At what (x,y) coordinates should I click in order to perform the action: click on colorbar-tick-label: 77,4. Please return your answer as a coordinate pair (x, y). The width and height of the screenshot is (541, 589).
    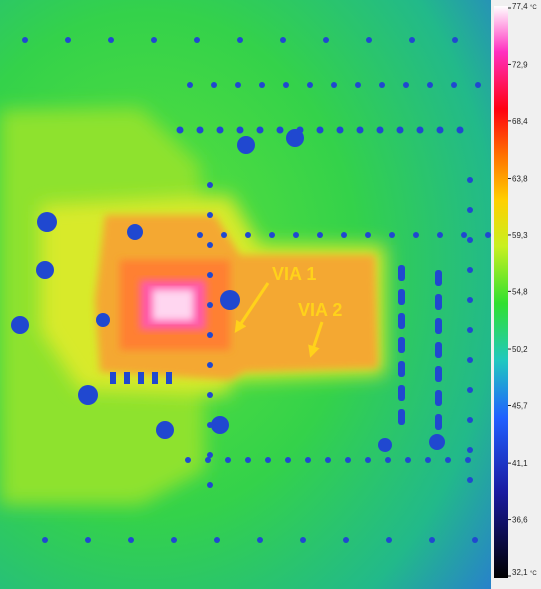
    Looking at the image, I should click on (520, 6).